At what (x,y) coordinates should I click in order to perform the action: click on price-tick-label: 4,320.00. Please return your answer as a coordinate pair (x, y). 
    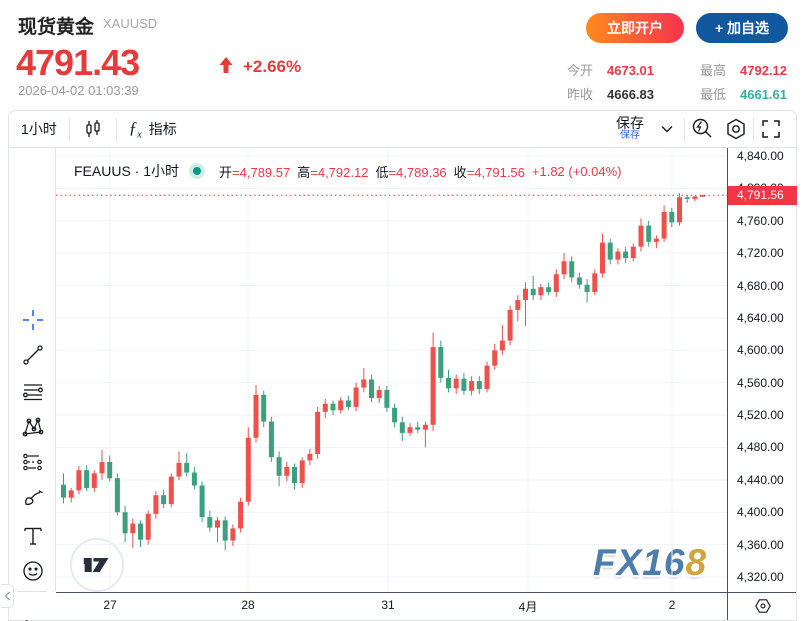
    Looking at the image, I should click on (760, 577).